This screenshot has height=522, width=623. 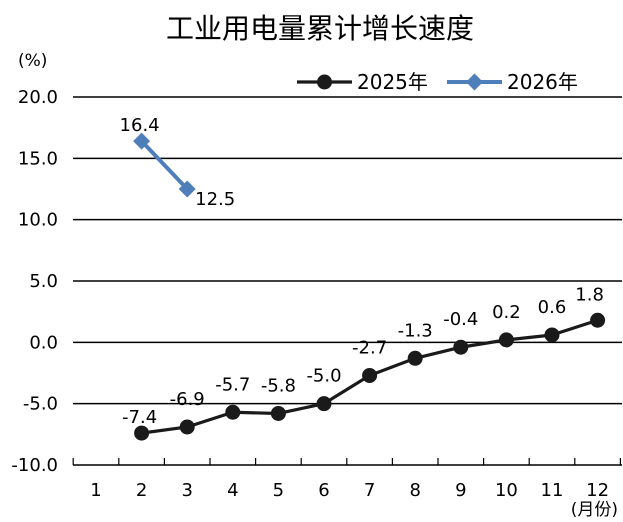 I want to click on y-tick-label: -10.0, so click(x=34, y=465).